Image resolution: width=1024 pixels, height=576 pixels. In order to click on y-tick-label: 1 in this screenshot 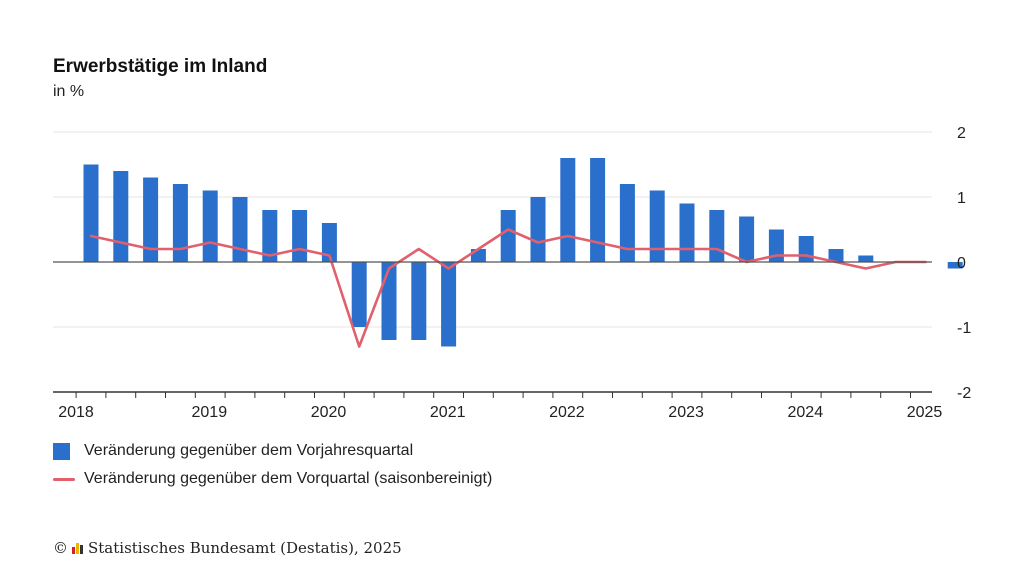, I will do `click(961, 198)`.